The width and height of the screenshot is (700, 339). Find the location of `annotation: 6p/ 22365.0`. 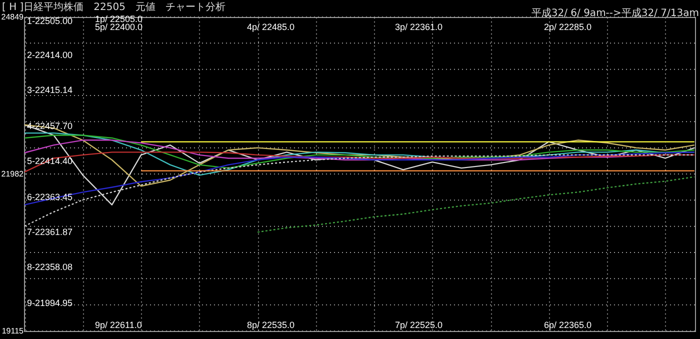

annotation: 6p/ 22365.0 is located at coordinates (568, 325).